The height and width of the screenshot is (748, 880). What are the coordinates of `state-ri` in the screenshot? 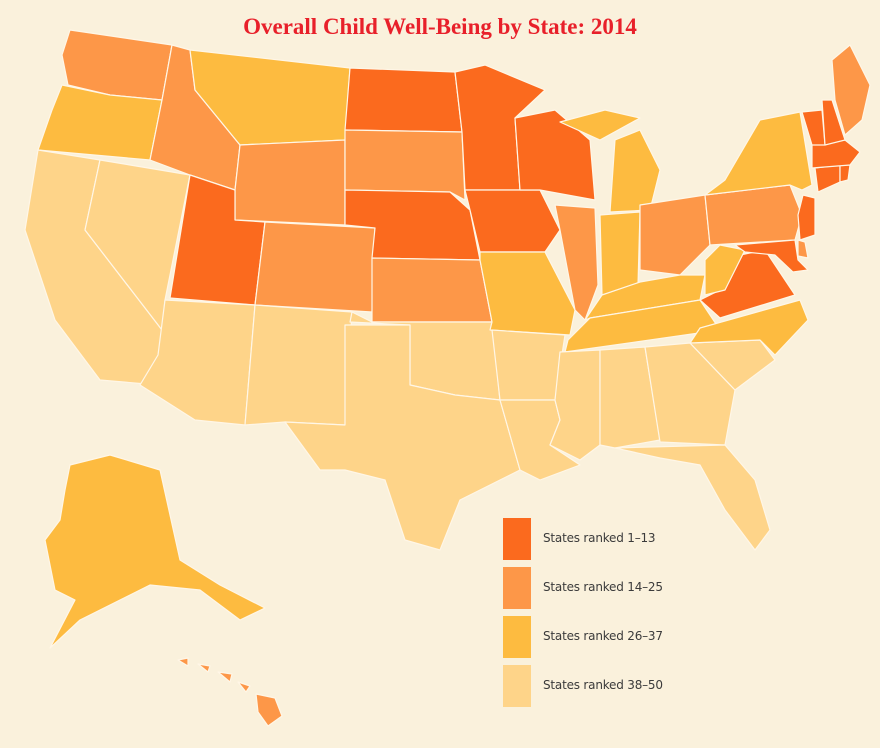 It's located at (845, 173).